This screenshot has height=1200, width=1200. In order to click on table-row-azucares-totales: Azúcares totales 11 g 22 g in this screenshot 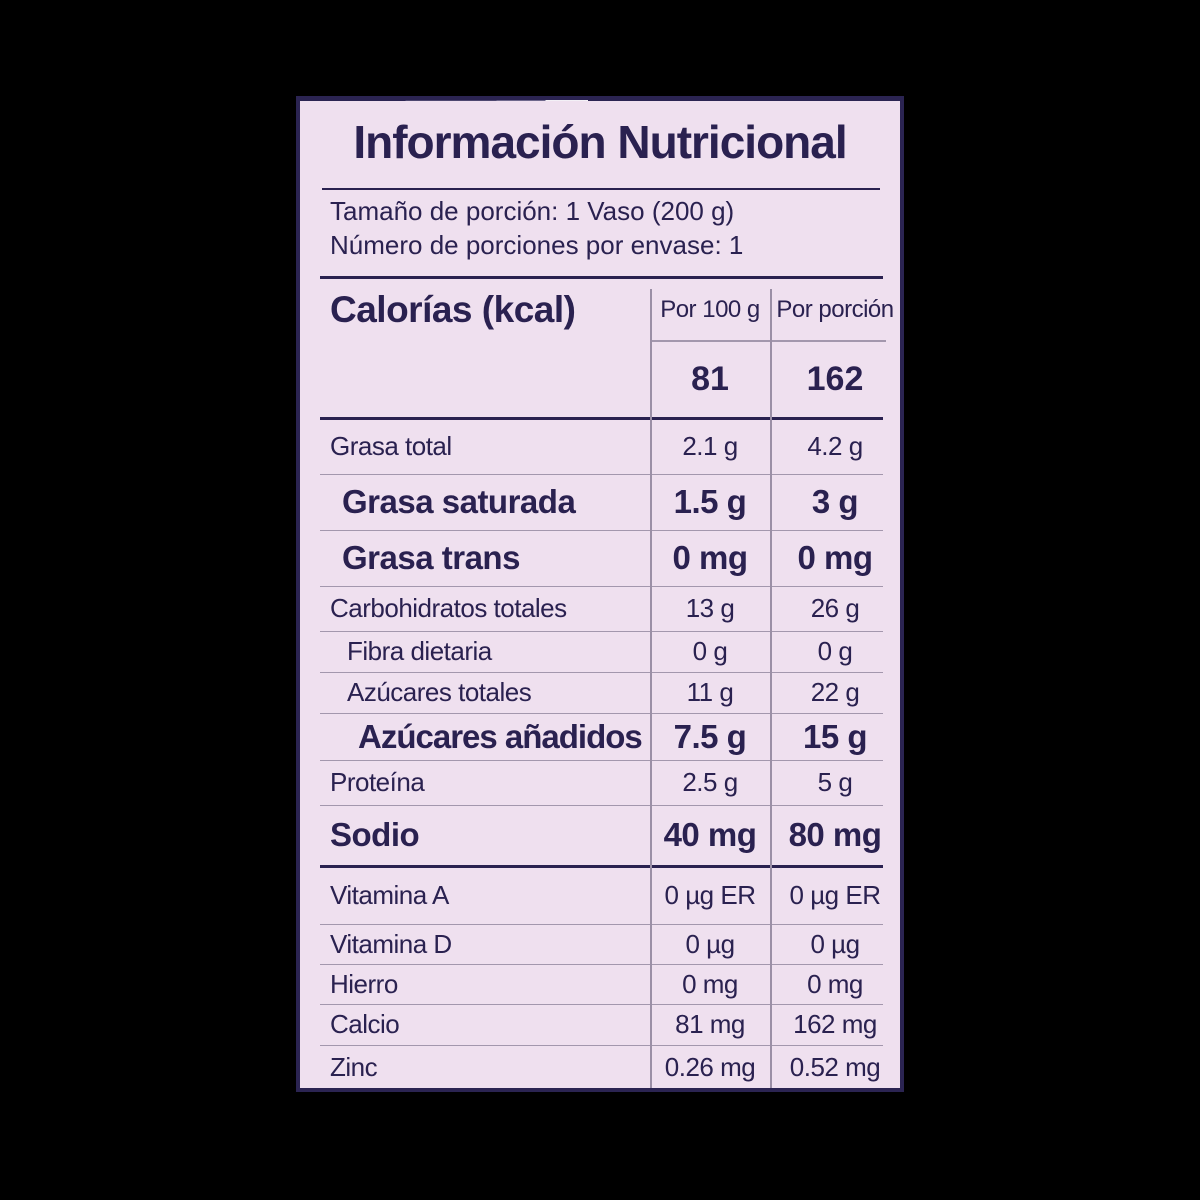, I will do `click(600, 693)`.